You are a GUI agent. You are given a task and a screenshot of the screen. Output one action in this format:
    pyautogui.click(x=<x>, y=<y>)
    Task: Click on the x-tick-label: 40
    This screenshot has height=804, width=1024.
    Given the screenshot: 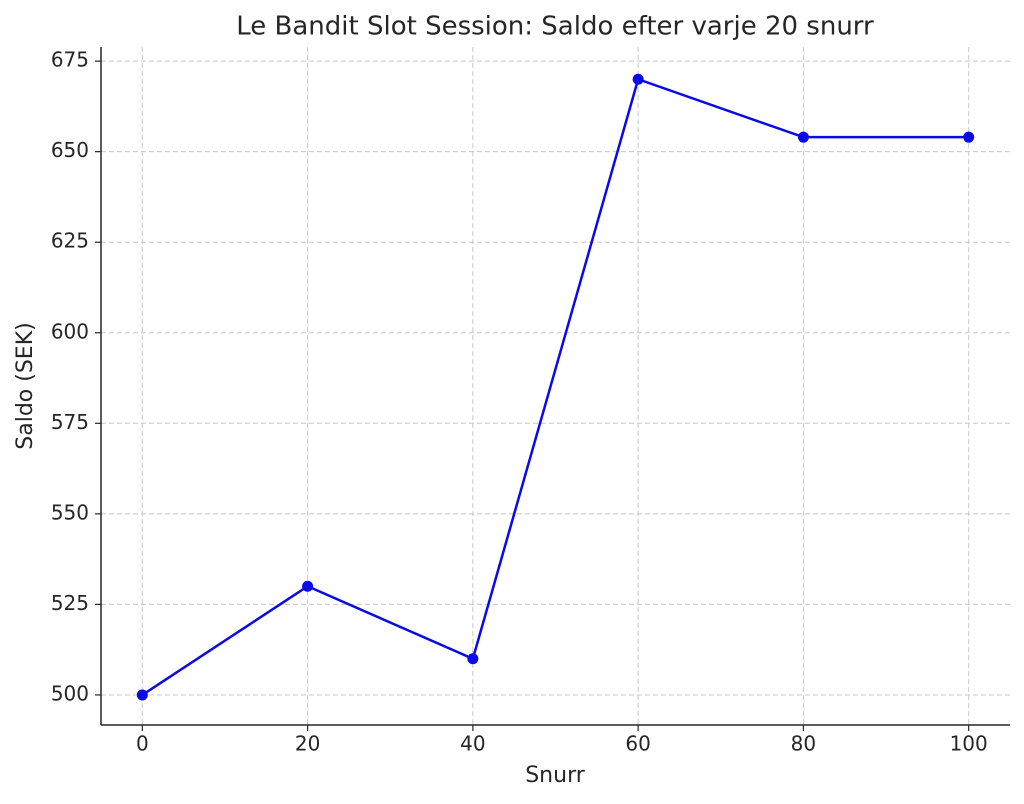 What is the action you would take?
    pyautogui.click(x=472, y=744)
    